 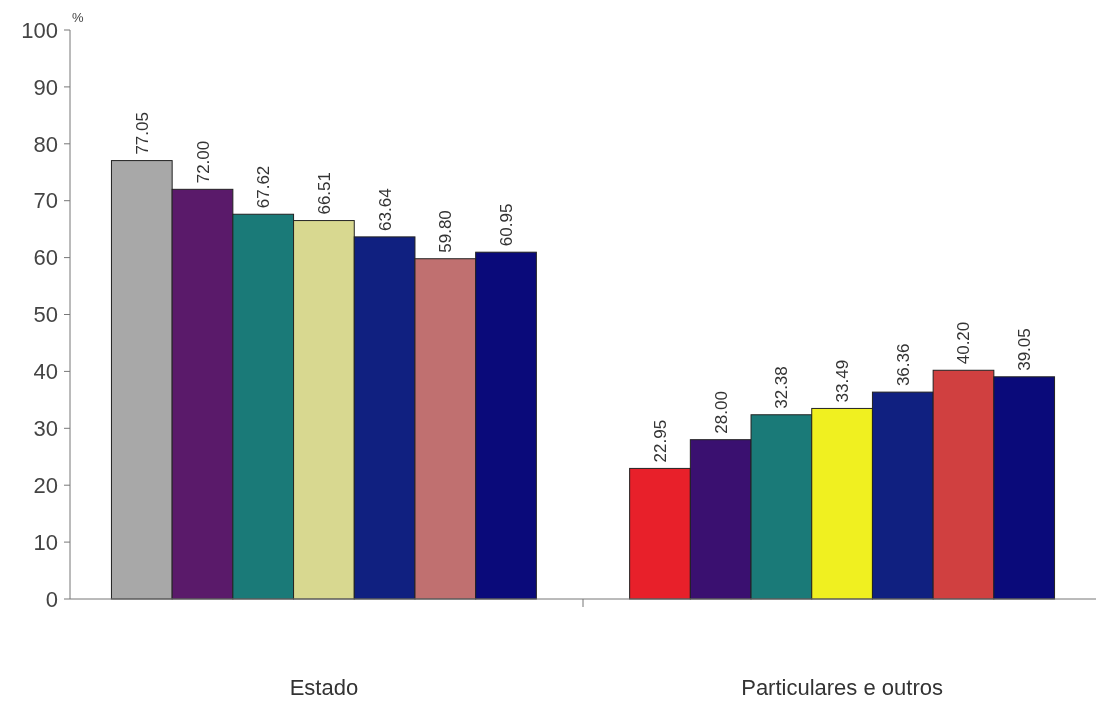 What do you see at coordinates (45, 428) in the screenshot?
I see `y-tick-label: 30` at bounding box center [45, 428].